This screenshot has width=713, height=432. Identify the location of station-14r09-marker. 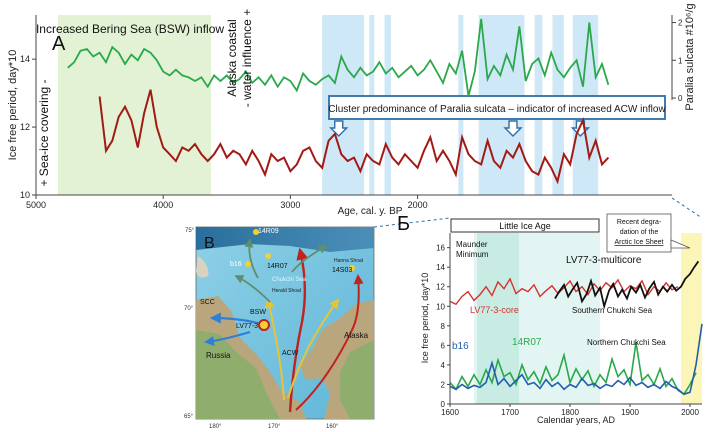
(256, 232).